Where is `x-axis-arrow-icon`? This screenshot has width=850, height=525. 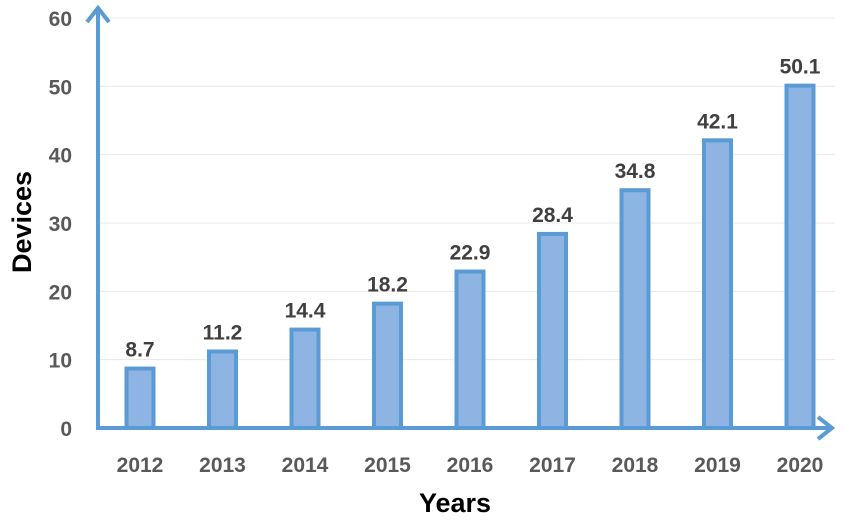
x-axis-arrow-icon is located at coordinates (826, 428).